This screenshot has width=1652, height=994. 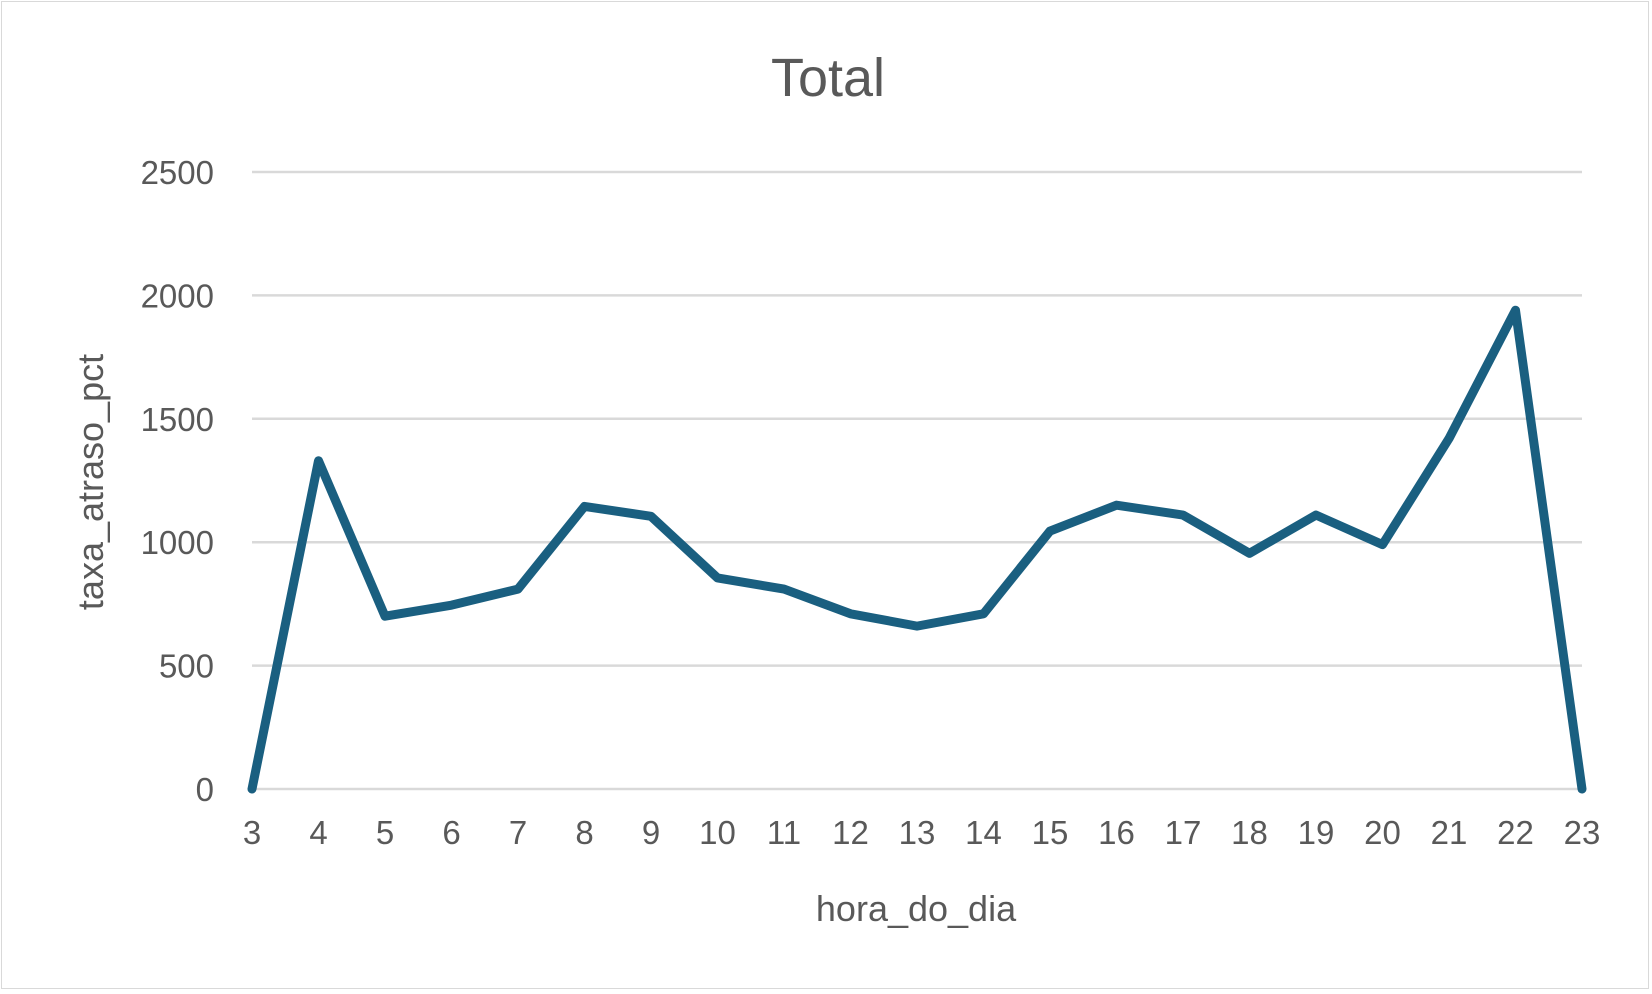 I want to click on x-tick-label: 8, so click(x=584, y=832).